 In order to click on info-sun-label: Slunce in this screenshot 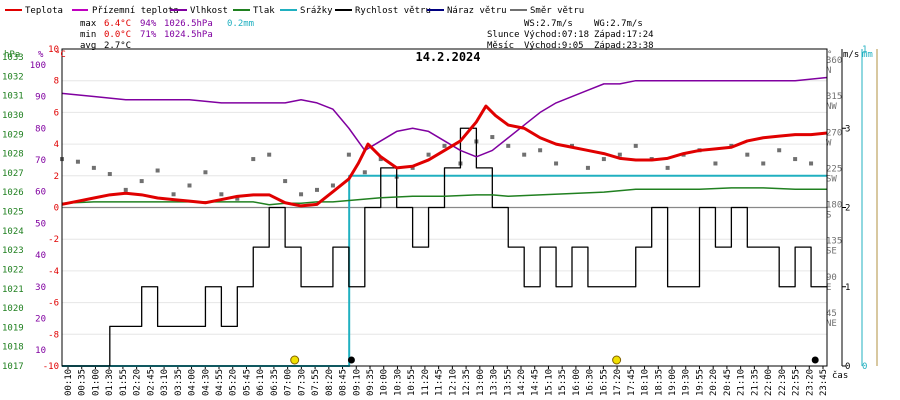, I will do `click(503, 35)`.